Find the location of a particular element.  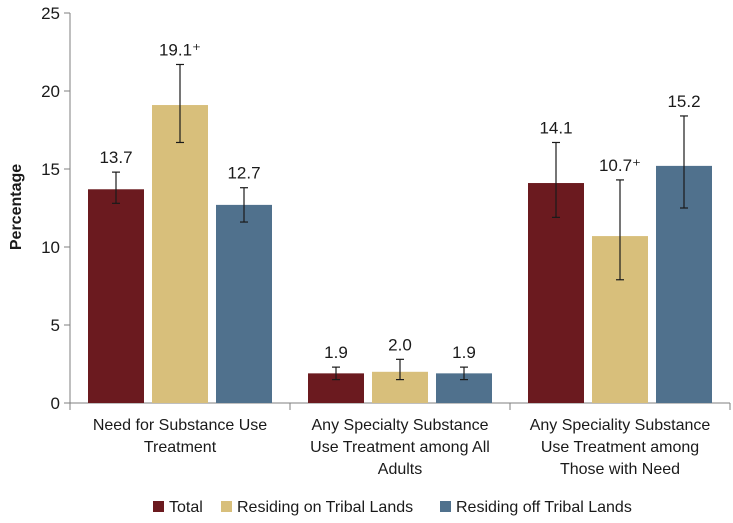

data-label: 10.7⁺ is located at coordinates (620, 165).